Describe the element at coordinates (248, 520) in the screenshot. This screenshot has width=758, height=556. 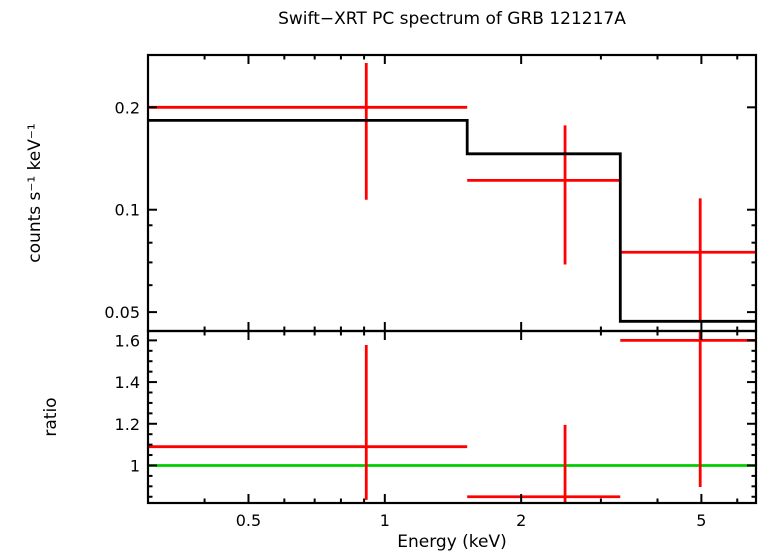
I see `x-tick-label: 0.5` at that location.